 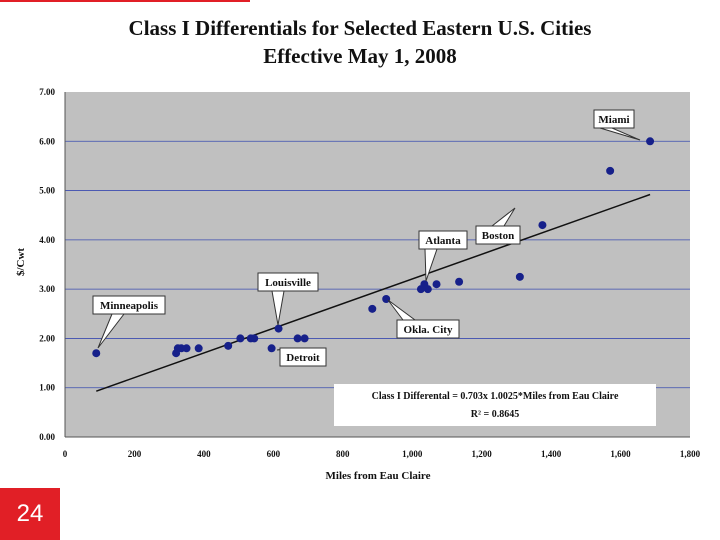 What do you see at coordinates (360, 56) in the screenshot?
I see `chart-subtitle: Effective May 1, 2008` at bounding box center [360, 56].